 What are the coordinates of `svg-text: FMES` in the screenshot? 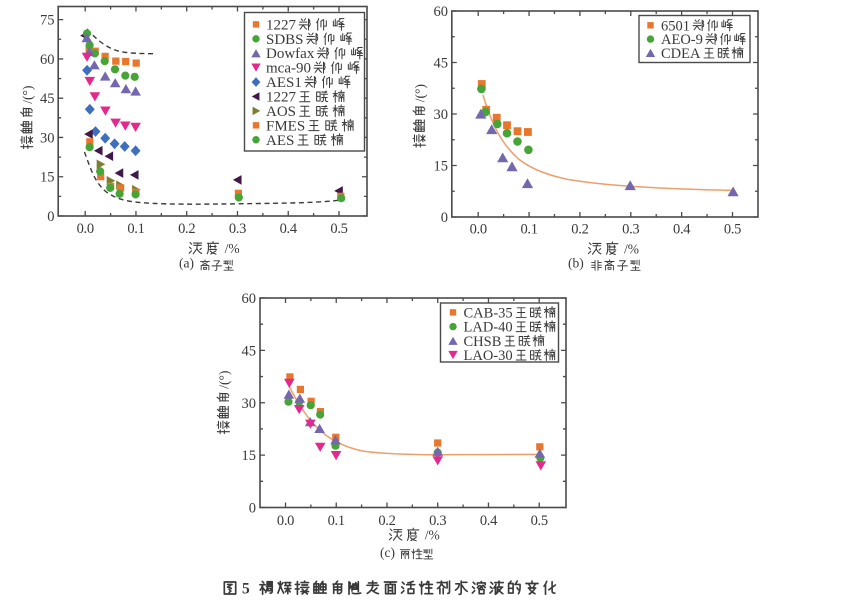 It's located at (285, 126).